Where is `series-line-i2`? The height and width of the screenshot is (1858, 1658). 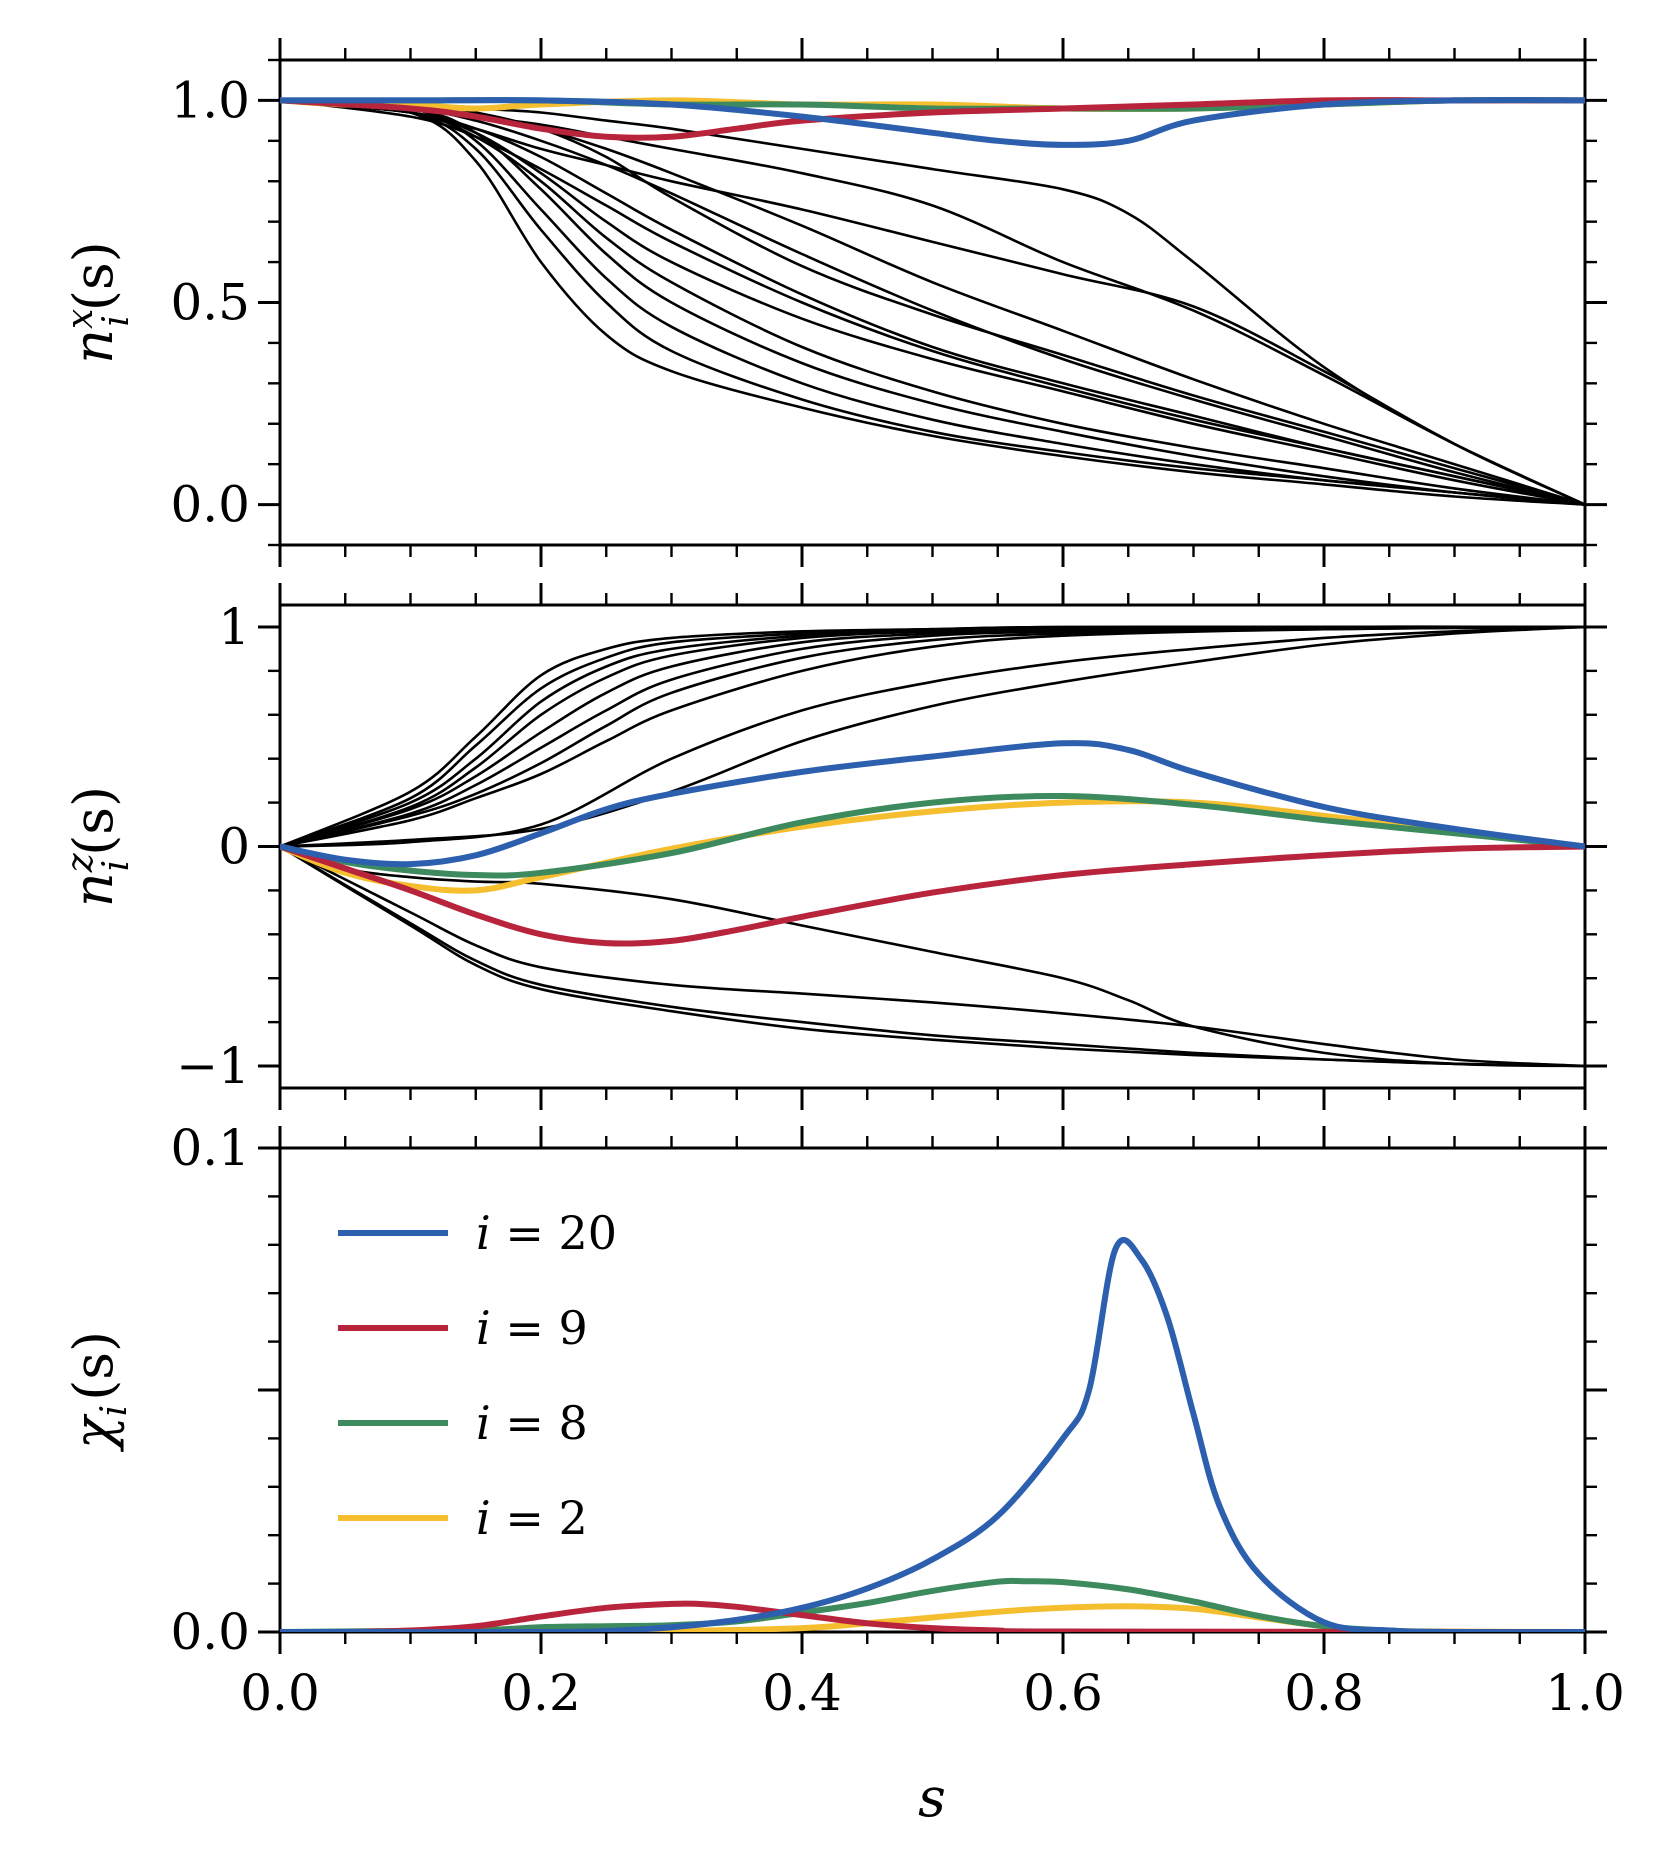
series-line-i2 is located at coordinates (932, 846).